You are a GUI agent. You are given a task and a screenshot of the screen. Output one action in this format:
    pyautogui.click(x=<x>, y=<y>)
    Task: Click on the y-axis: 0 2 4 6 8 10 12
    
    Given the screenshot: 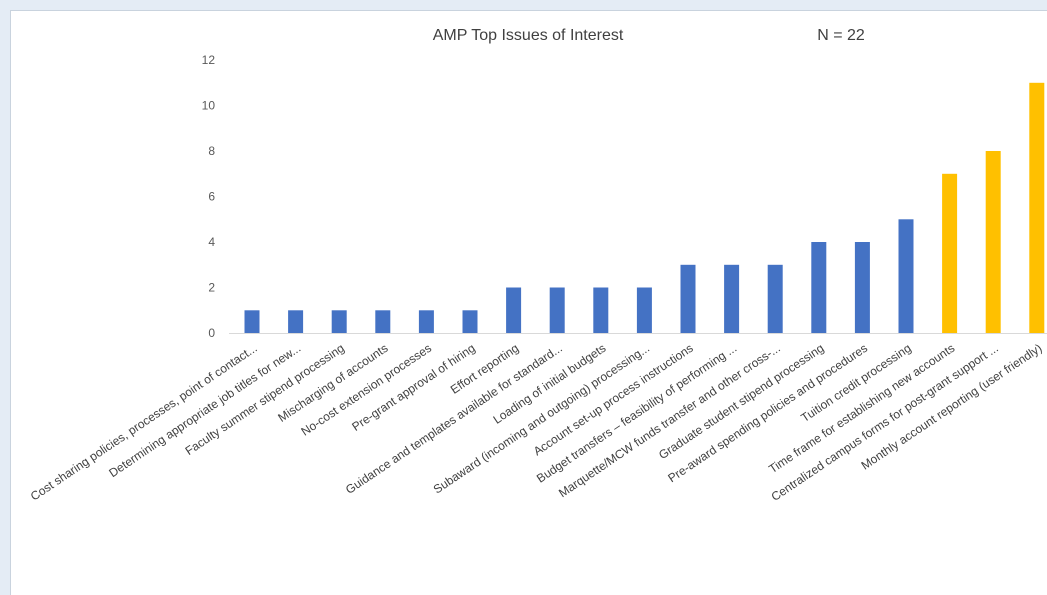 What is the action you would take?
    pyautogui.click(x=209, y=196)
    